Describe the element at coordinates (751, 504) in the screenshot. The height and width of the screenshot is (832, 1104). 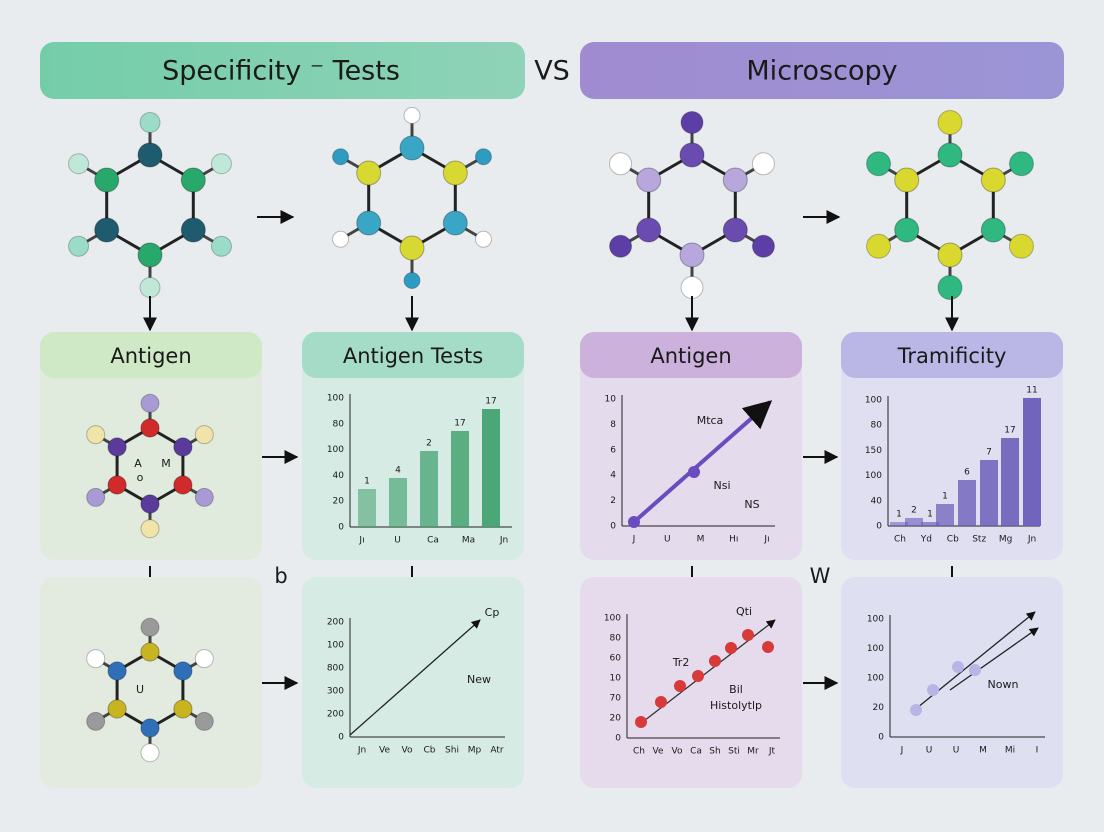
I see `annotation: NS` at that location.